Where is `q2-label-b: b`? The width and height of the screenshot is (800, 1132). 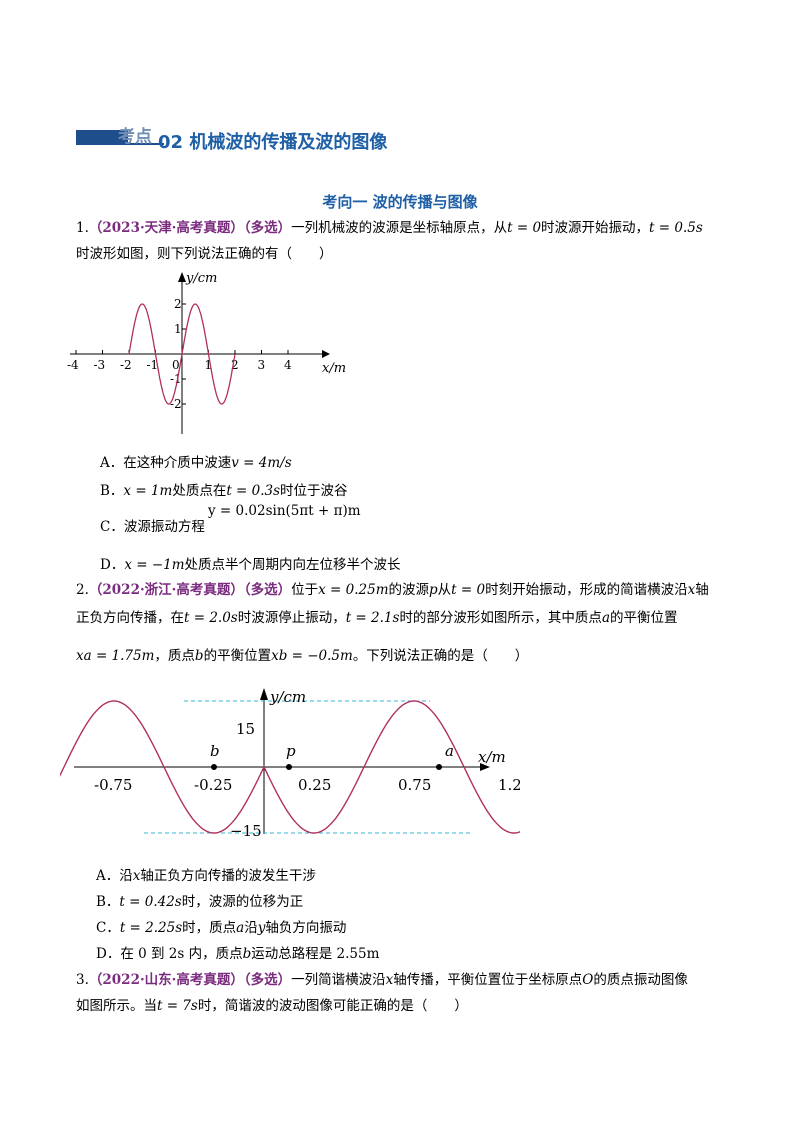
q2-label-b: b is located at coordinates (215, 751).